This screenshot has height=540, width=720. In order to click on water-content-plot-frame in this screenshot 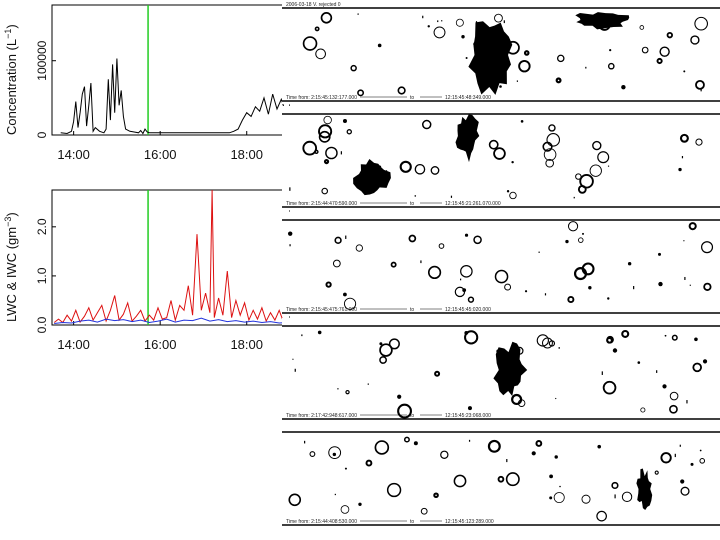, I will do `click(170, 257)`.